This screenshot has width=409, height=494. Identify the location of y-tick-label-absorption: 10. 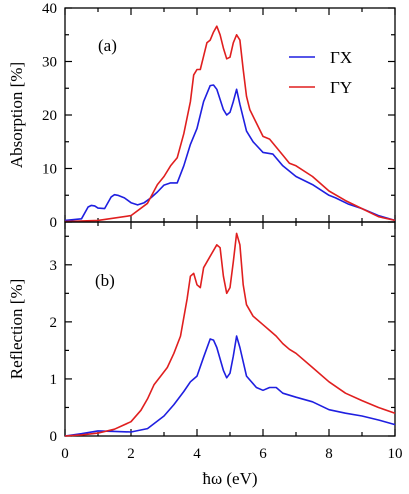
(49, 170).